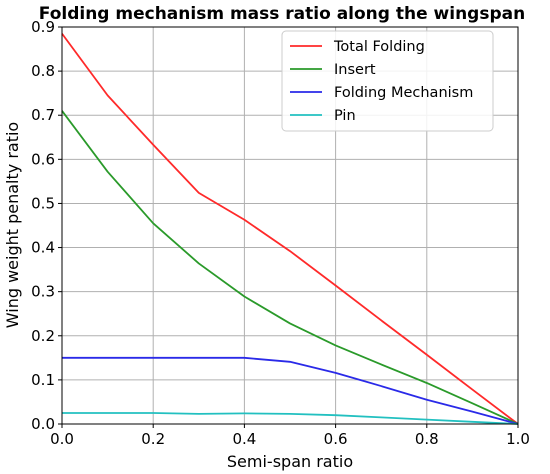  What do you see at coordinates (153, 439) in the screenshot?
I see `x-tick-label: 0.2` at bounding box center [153, 439].